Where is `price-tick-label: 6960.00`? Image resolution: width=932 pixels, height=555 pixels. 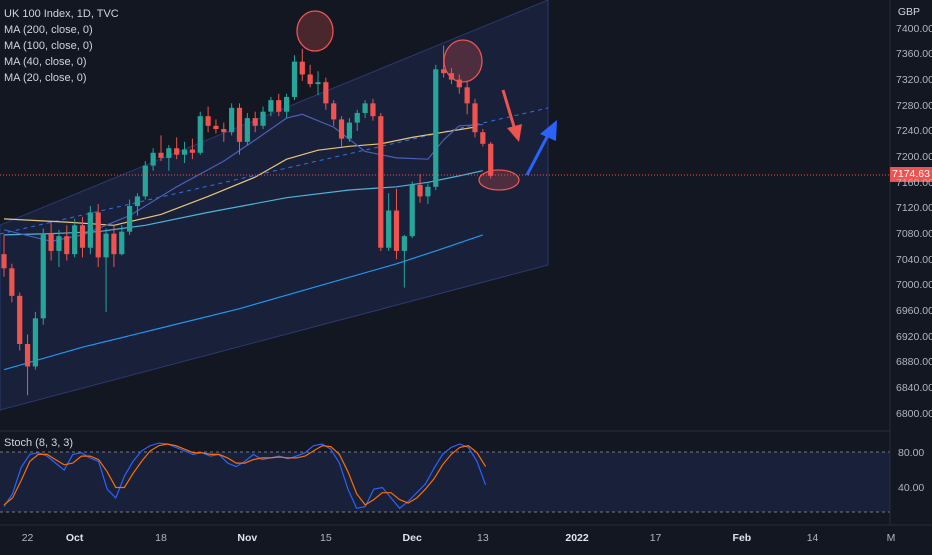
price-tick-label: 6960.00 is located at coordinates (914, 310).